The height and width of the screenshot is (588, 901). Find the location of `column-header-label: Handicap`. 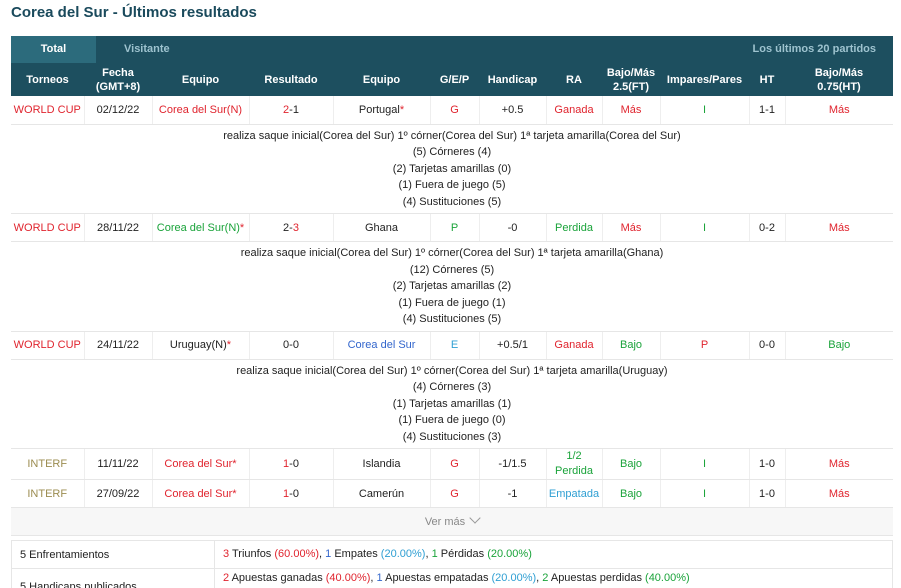

column-header-label: Handicap is located at coordinates (512, 79).